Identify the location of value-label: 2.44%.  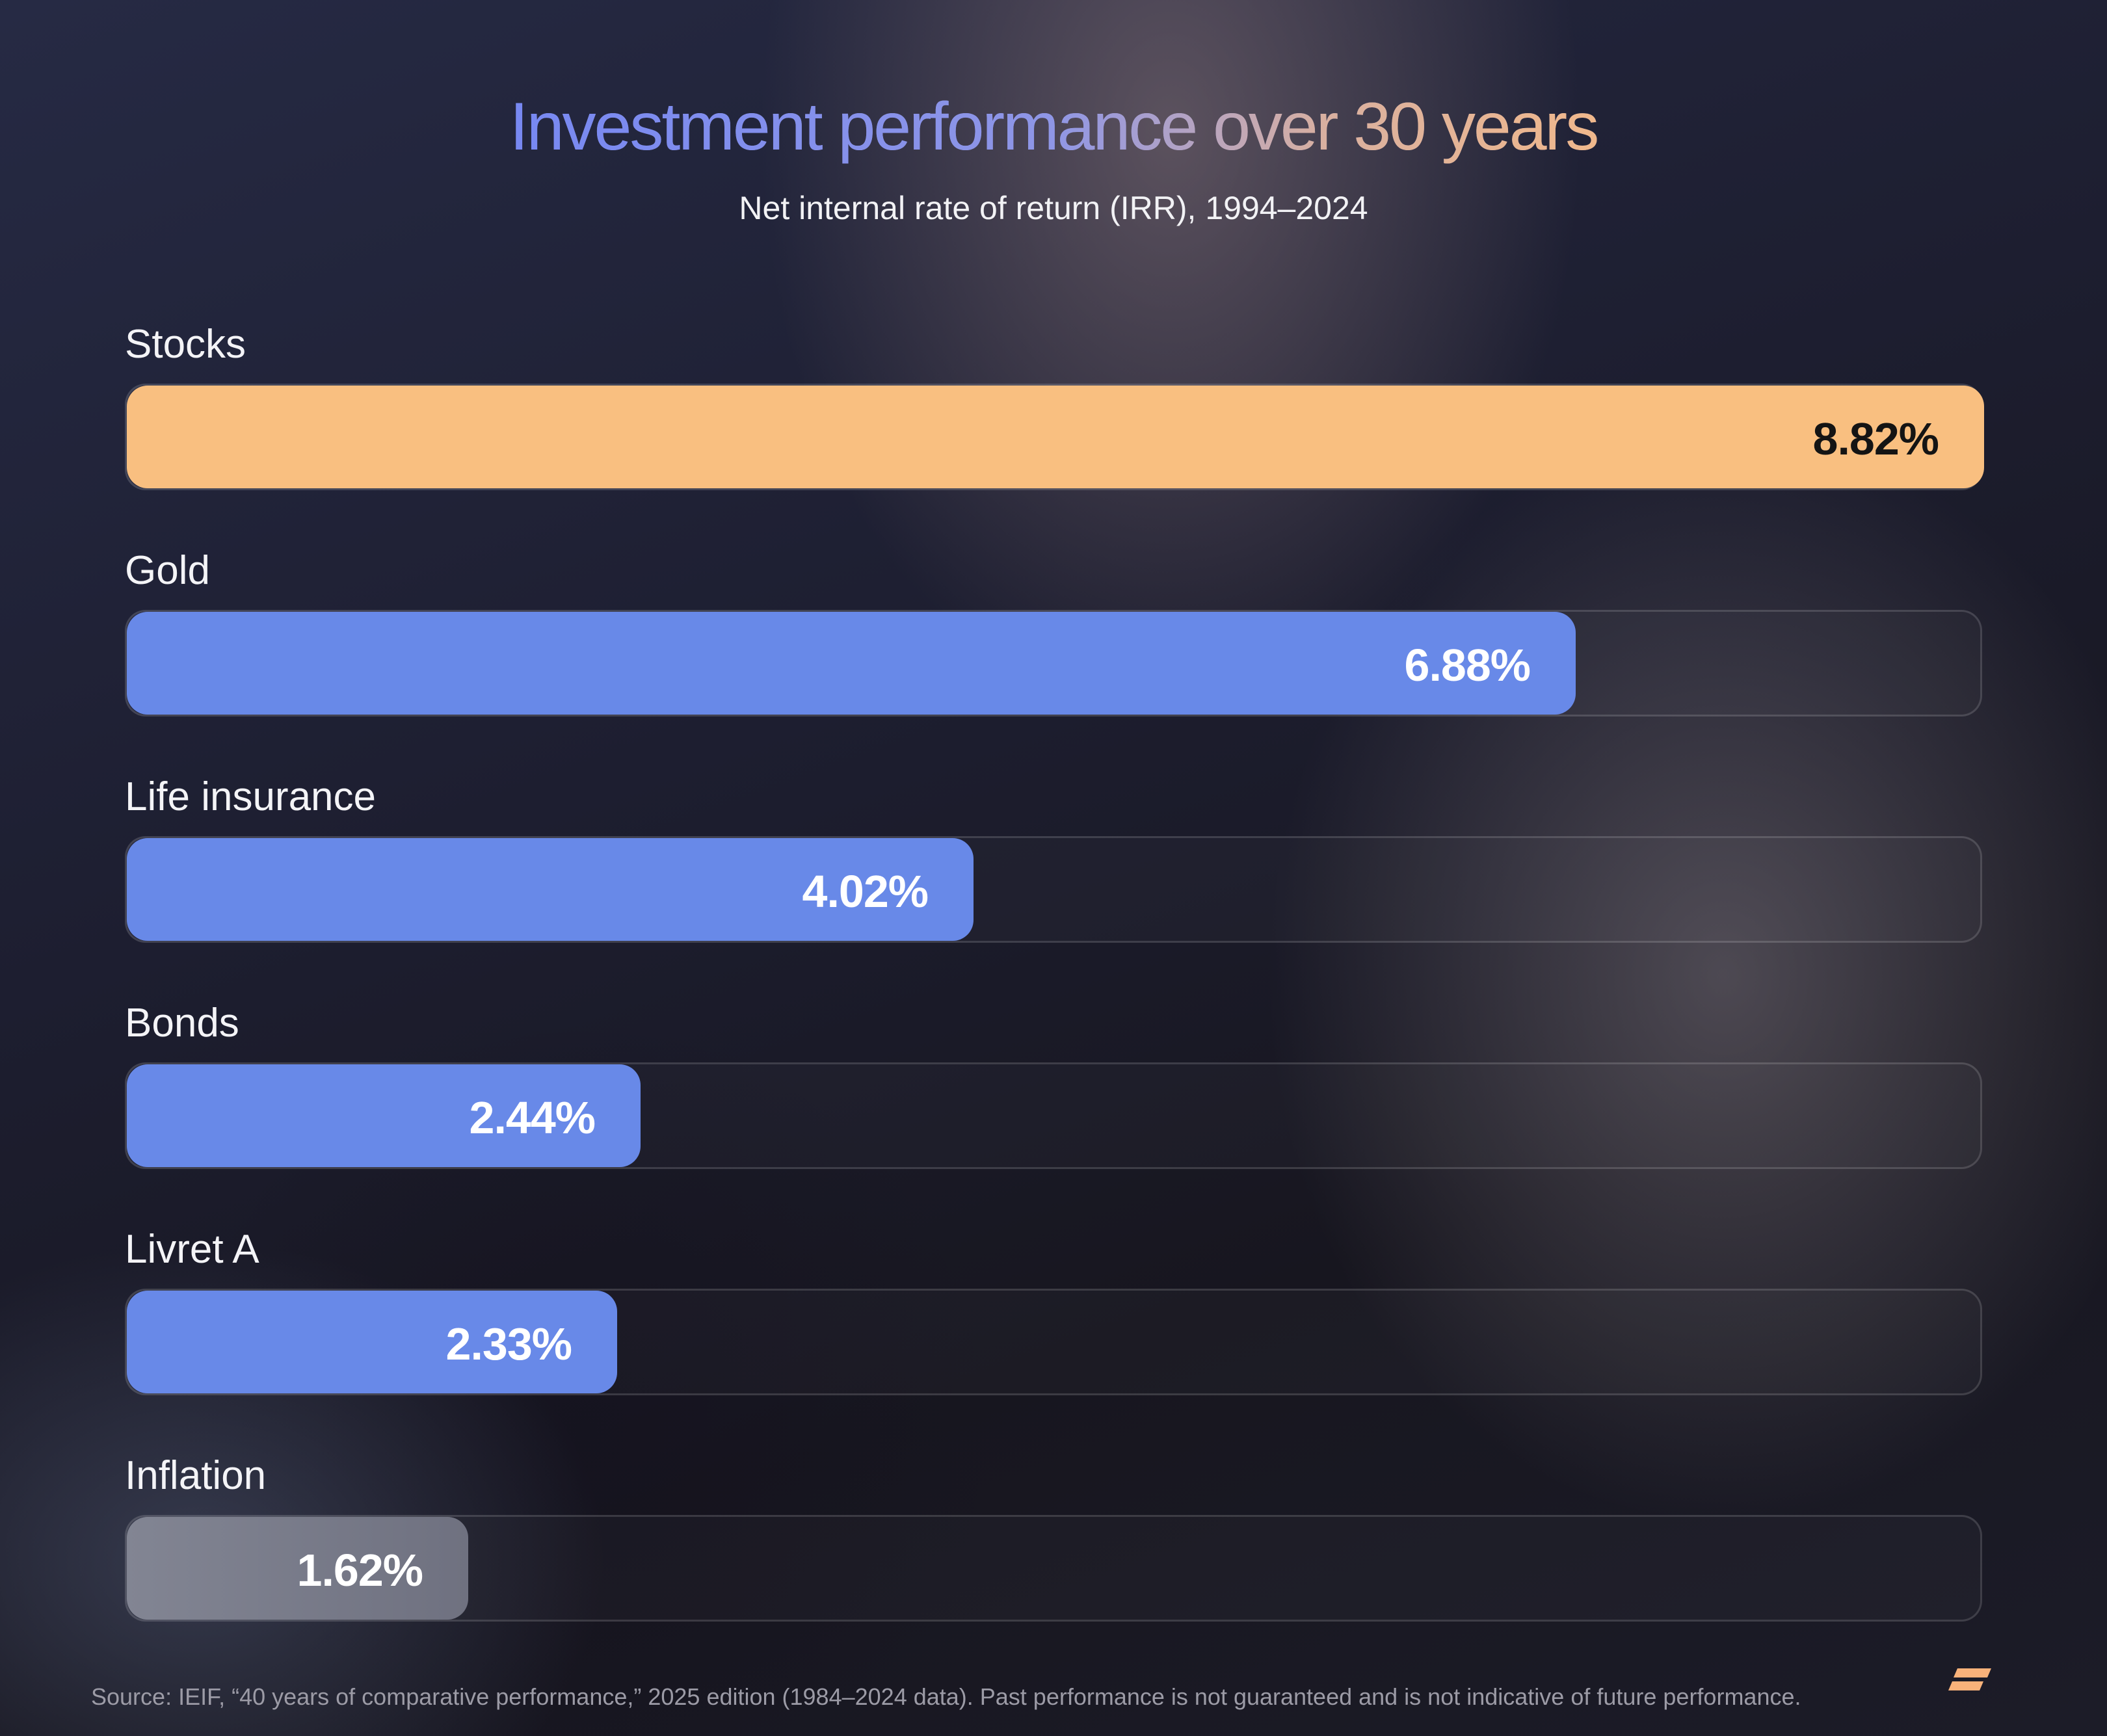
(533, 1117).